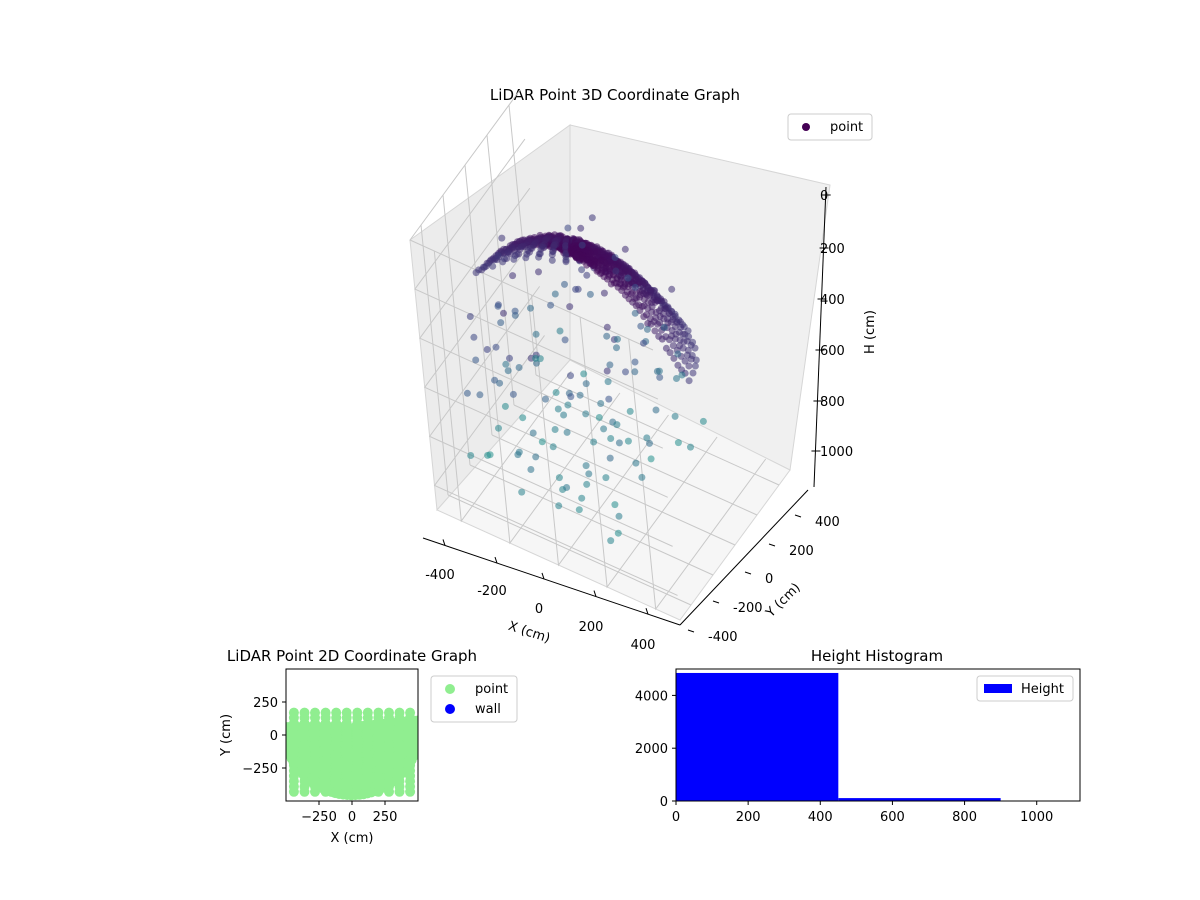  Describe the element at coordinates (385, 817) in the screenshot. I see `x-tick-label-2d: 250` at that location.